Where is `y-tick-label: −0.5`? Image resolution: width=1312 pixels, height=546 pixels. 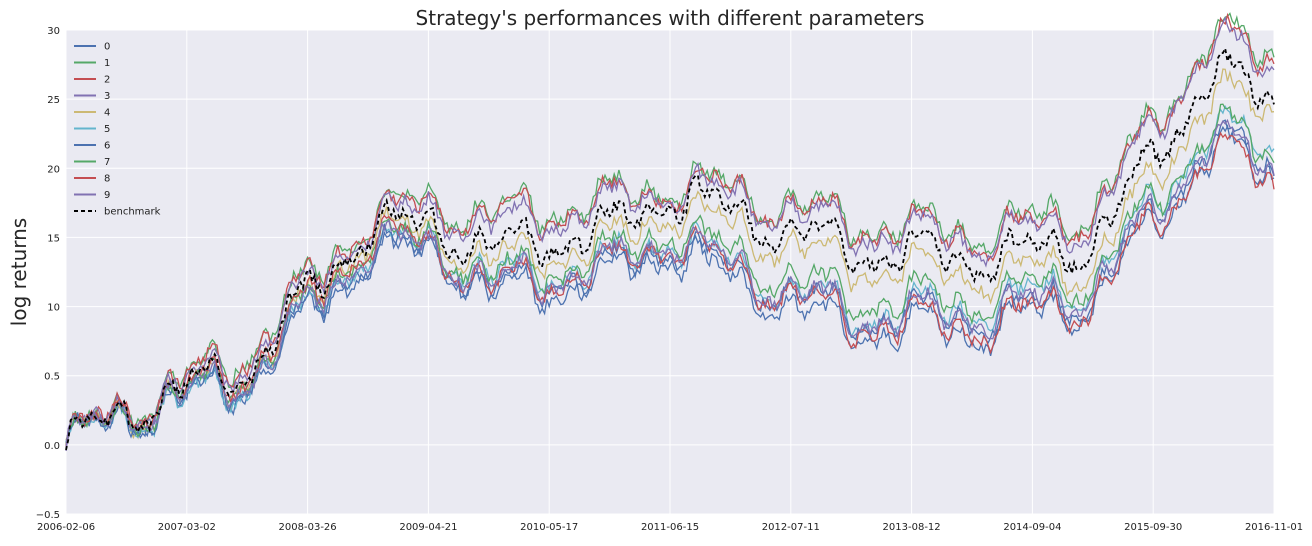 y-tick-label: −0.5 is located at coordinates (48, 515).